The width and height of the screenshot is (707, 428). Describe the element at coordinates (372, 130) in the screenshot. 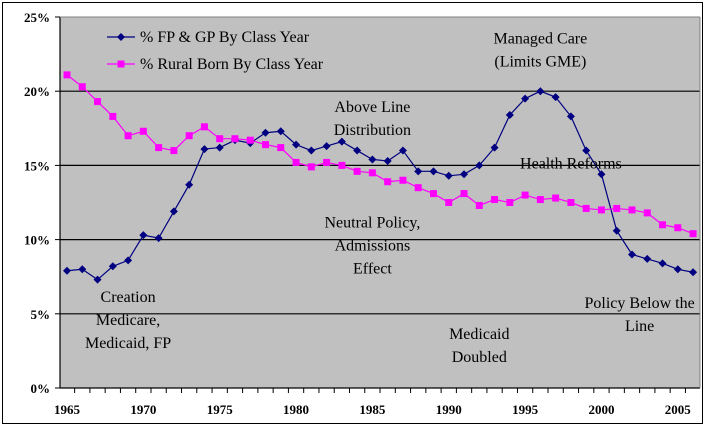

I see `annotation-line: Distribution` at that location.